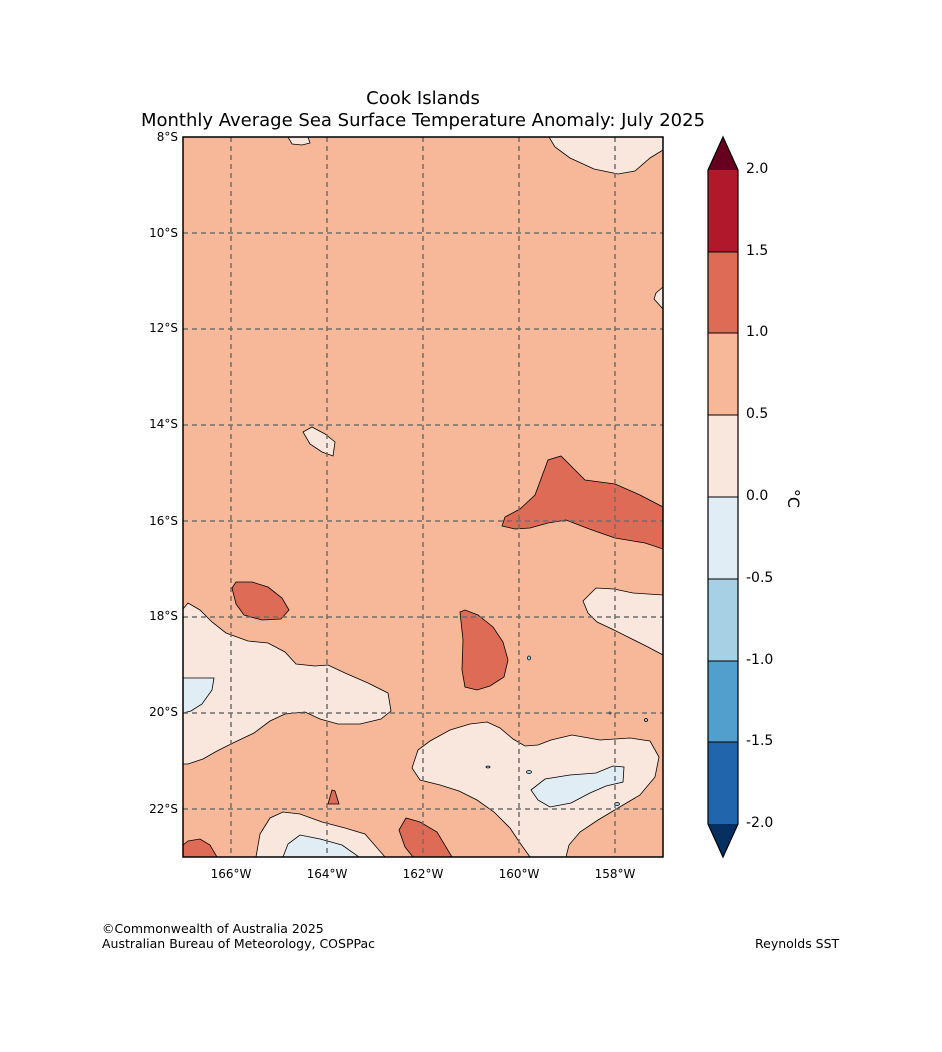 The height and width of the screenshot is (1052, 942). What do you see at coordinates (760, 578) in the screenshot?
I see `colorbar-tick: -0.5` at bounding box center [760, 578].